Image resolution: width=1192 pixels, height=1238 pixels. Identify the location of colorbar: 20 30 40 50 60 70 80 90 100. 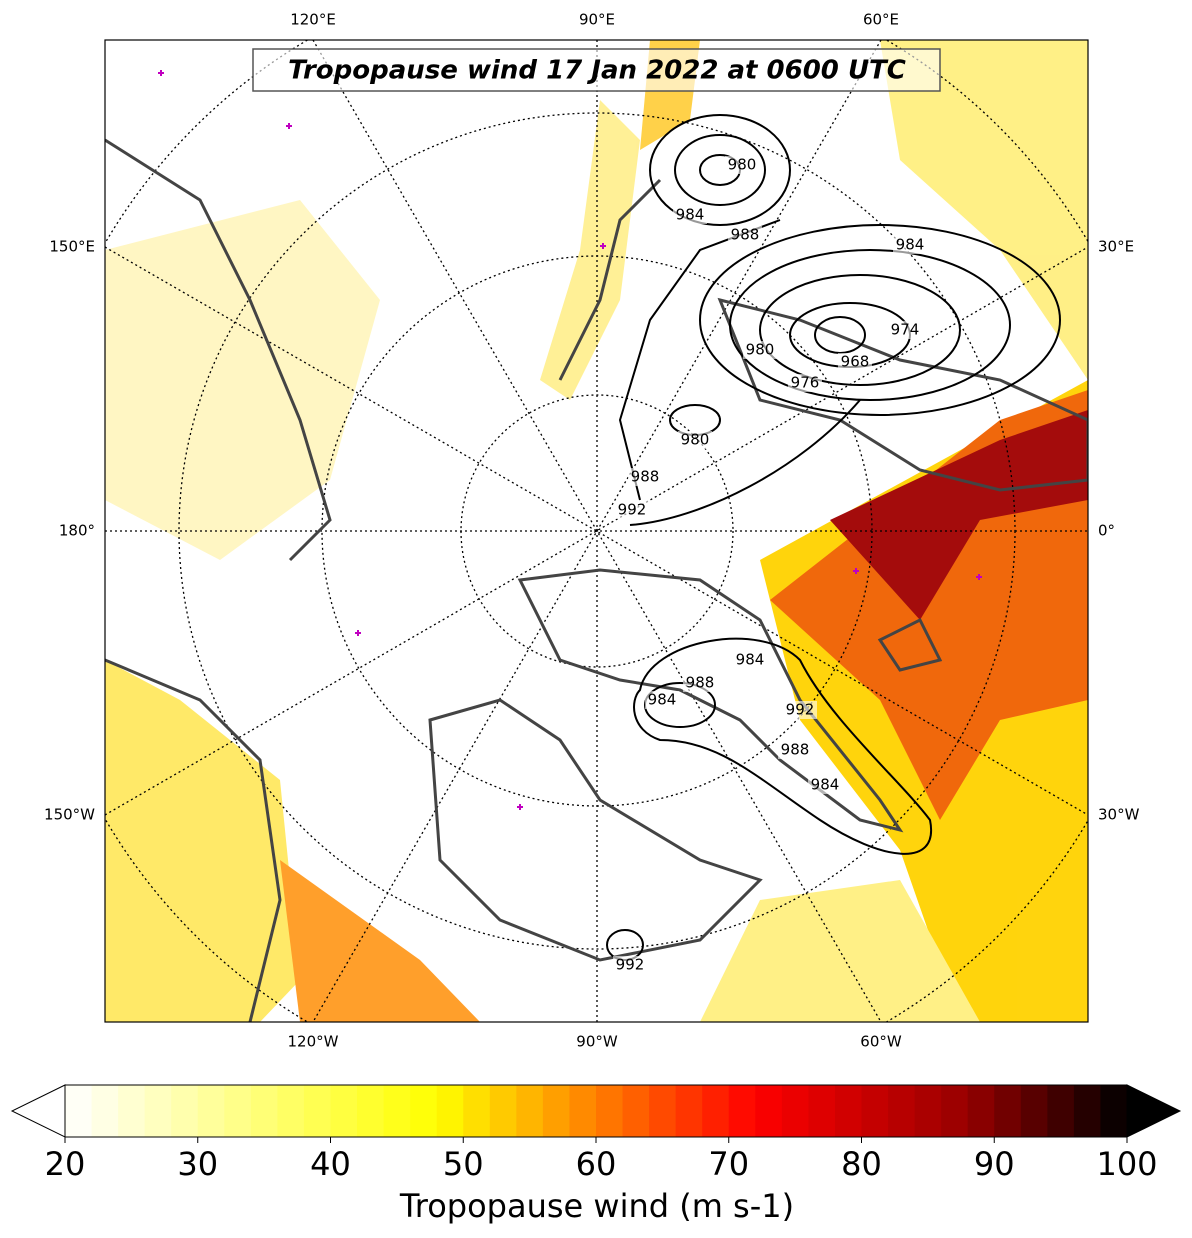
(596, 1133).